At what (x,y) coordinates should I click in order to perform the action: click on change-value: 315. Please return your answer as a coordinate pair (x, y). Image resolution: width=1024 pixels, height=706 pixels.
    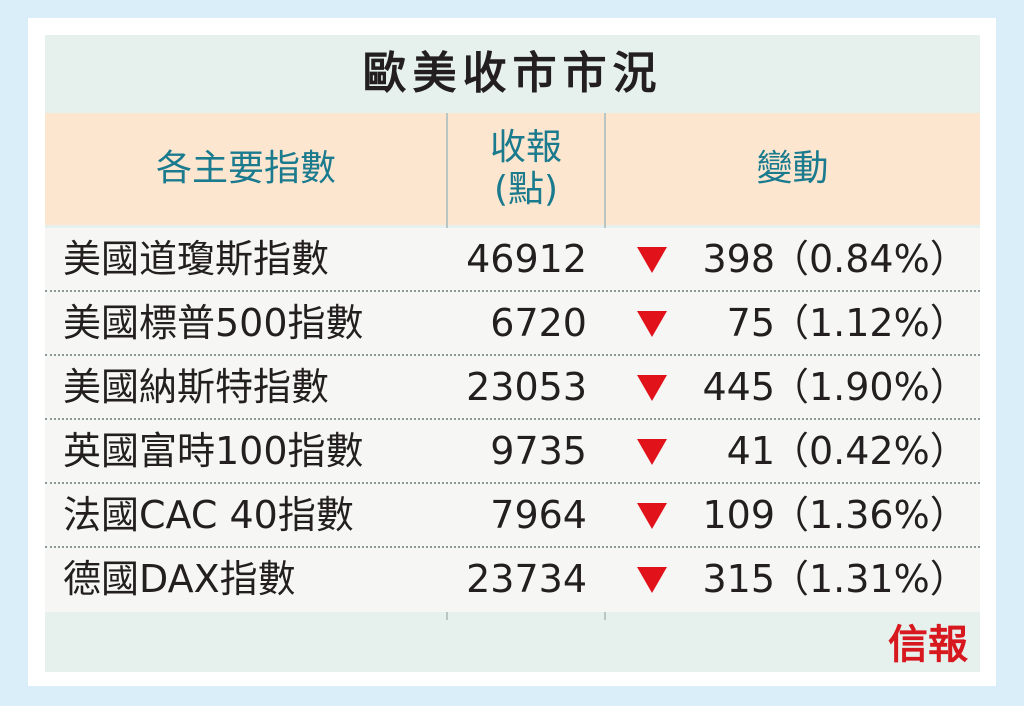
    Looking at the image, I should click on (738, 579).